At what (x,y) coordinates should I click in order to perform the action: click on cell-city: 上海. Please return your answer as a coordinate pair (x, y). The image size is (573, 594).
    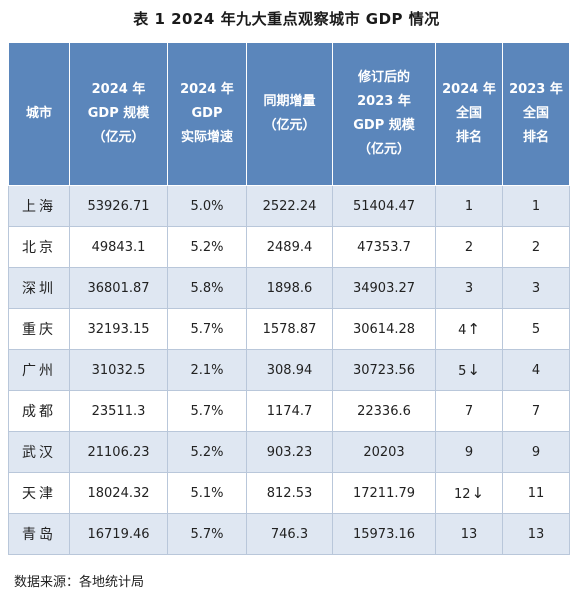
    Looking at the image, I should click on (39, 206).